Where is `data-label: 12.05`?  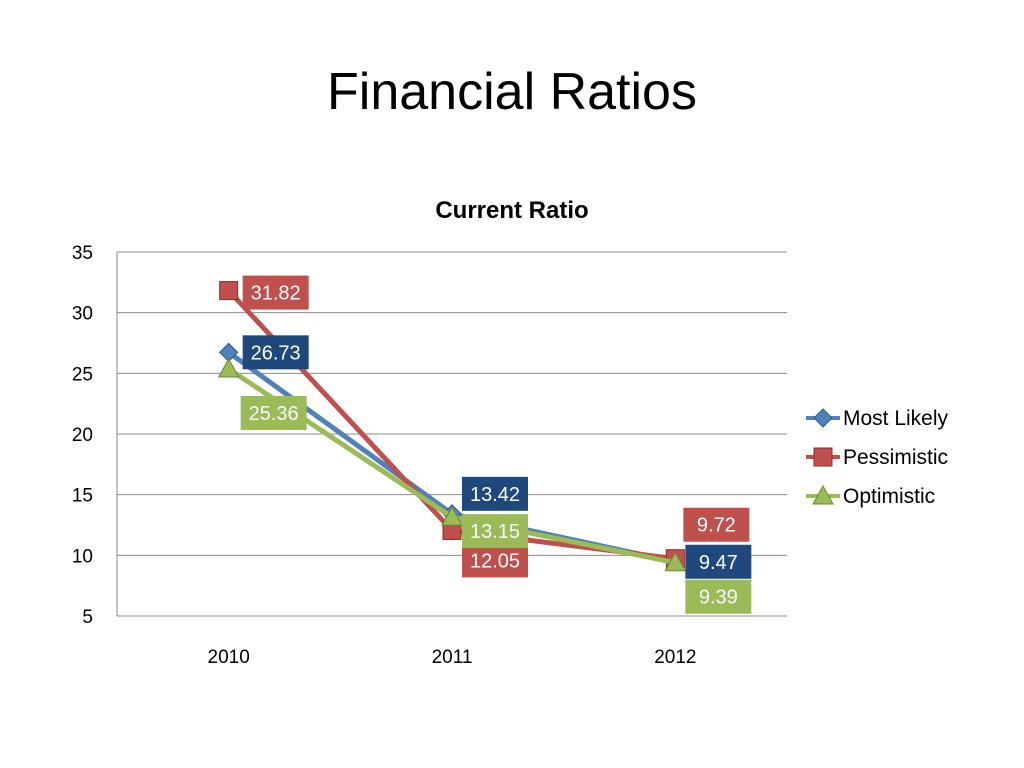
data-label: 12.05 is located at coordinates (495, 560).